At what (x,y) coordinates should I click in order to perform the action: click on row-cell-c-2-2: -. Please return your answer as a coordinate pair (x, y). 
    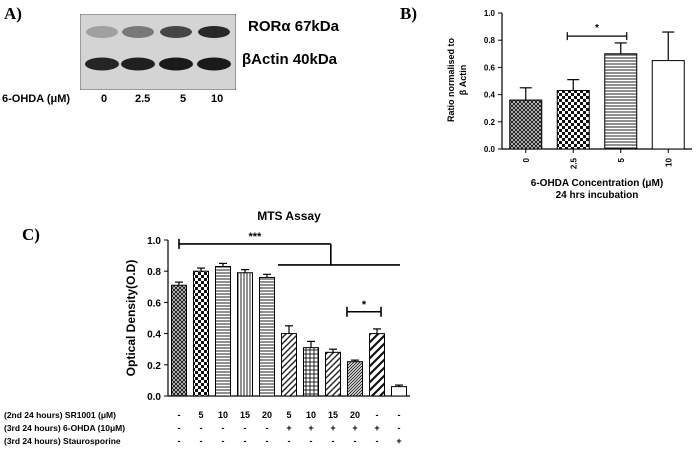
    Looking at the image, I should click on (223, 441).